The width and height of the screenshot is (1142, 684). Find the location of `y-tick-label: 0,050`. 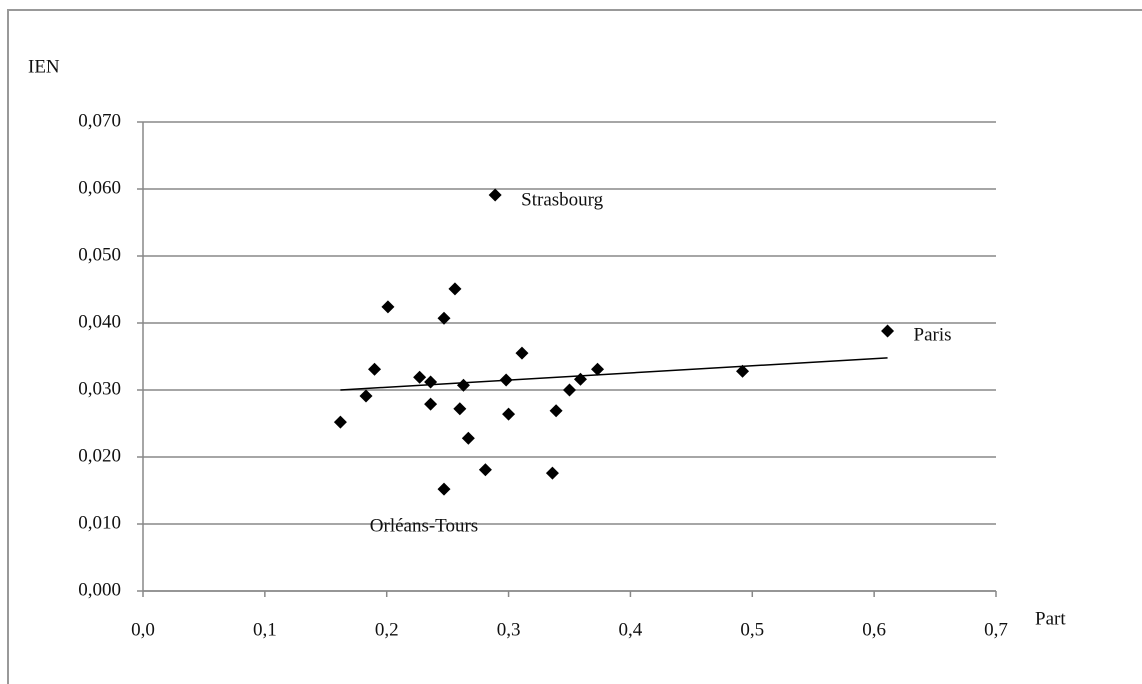

y-tick-label: 0,050 is located at coordinates (99, 254).